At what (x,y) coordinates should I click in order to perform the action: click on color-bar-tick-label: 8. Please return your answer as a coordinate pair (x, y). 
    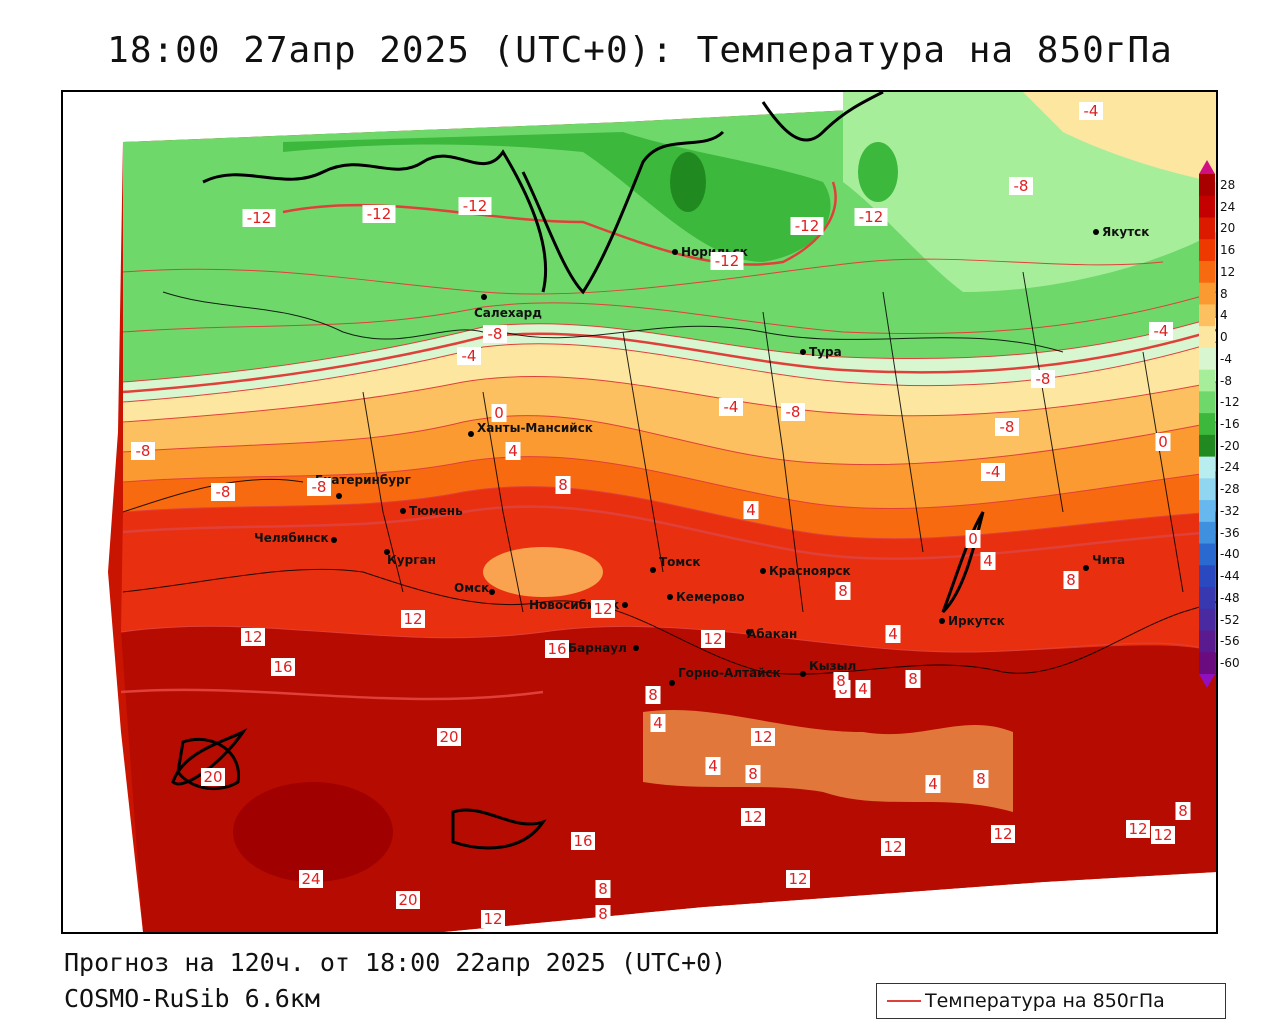
    Looking at the image, I should click on (1224, 293).